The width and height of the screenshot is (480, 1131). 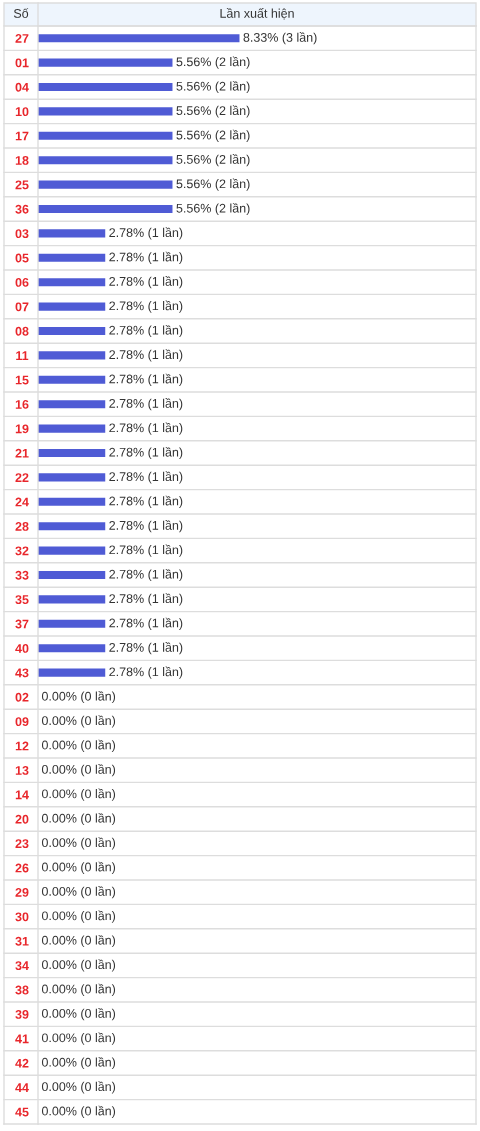 I want to click on y-tick-label: 37, so click(x=22, y=624).